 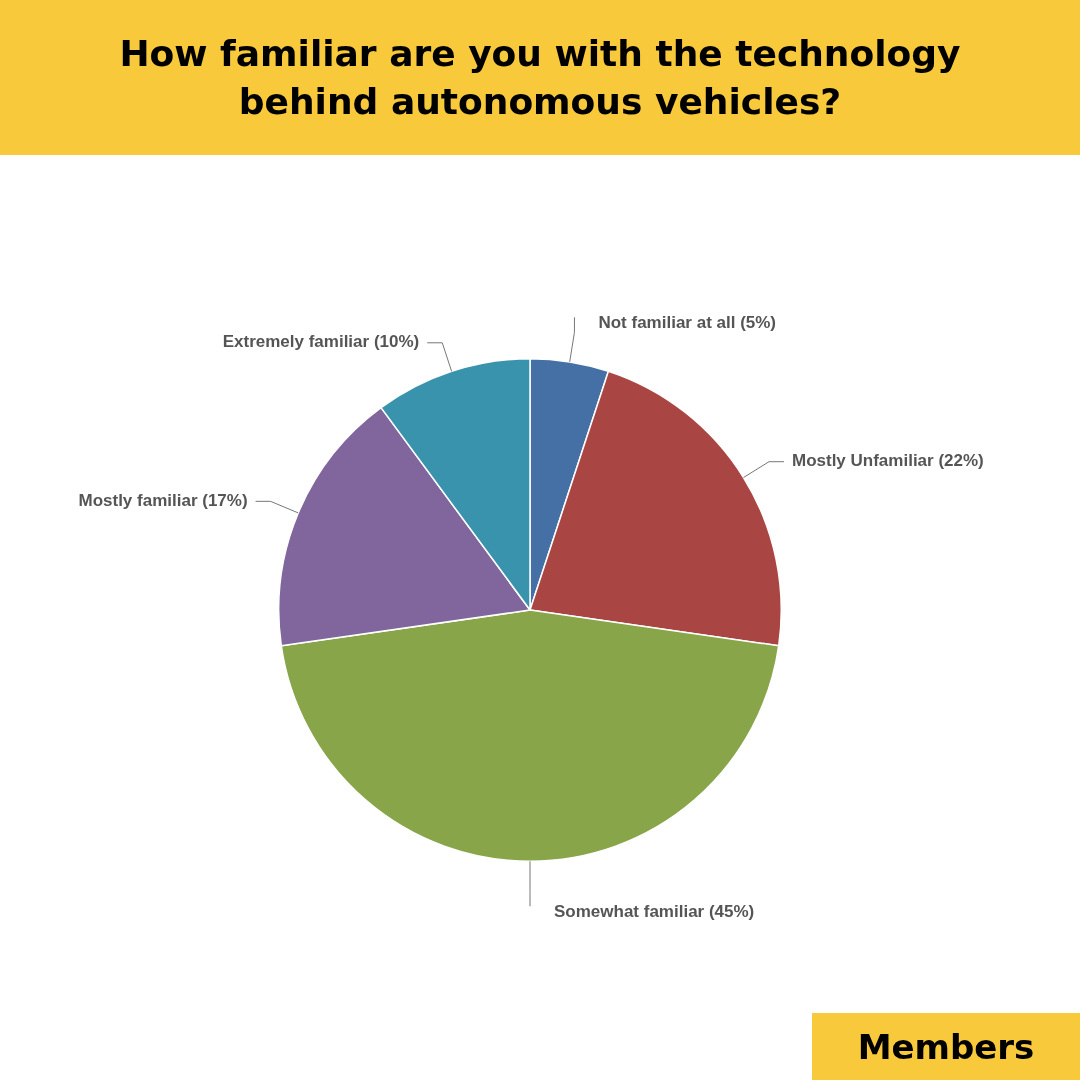 What do you see at coordinates (321, 342) in the screenshot?
I see `slice-label: Extremely familiar (10%)` at bounding box center [321, 342].